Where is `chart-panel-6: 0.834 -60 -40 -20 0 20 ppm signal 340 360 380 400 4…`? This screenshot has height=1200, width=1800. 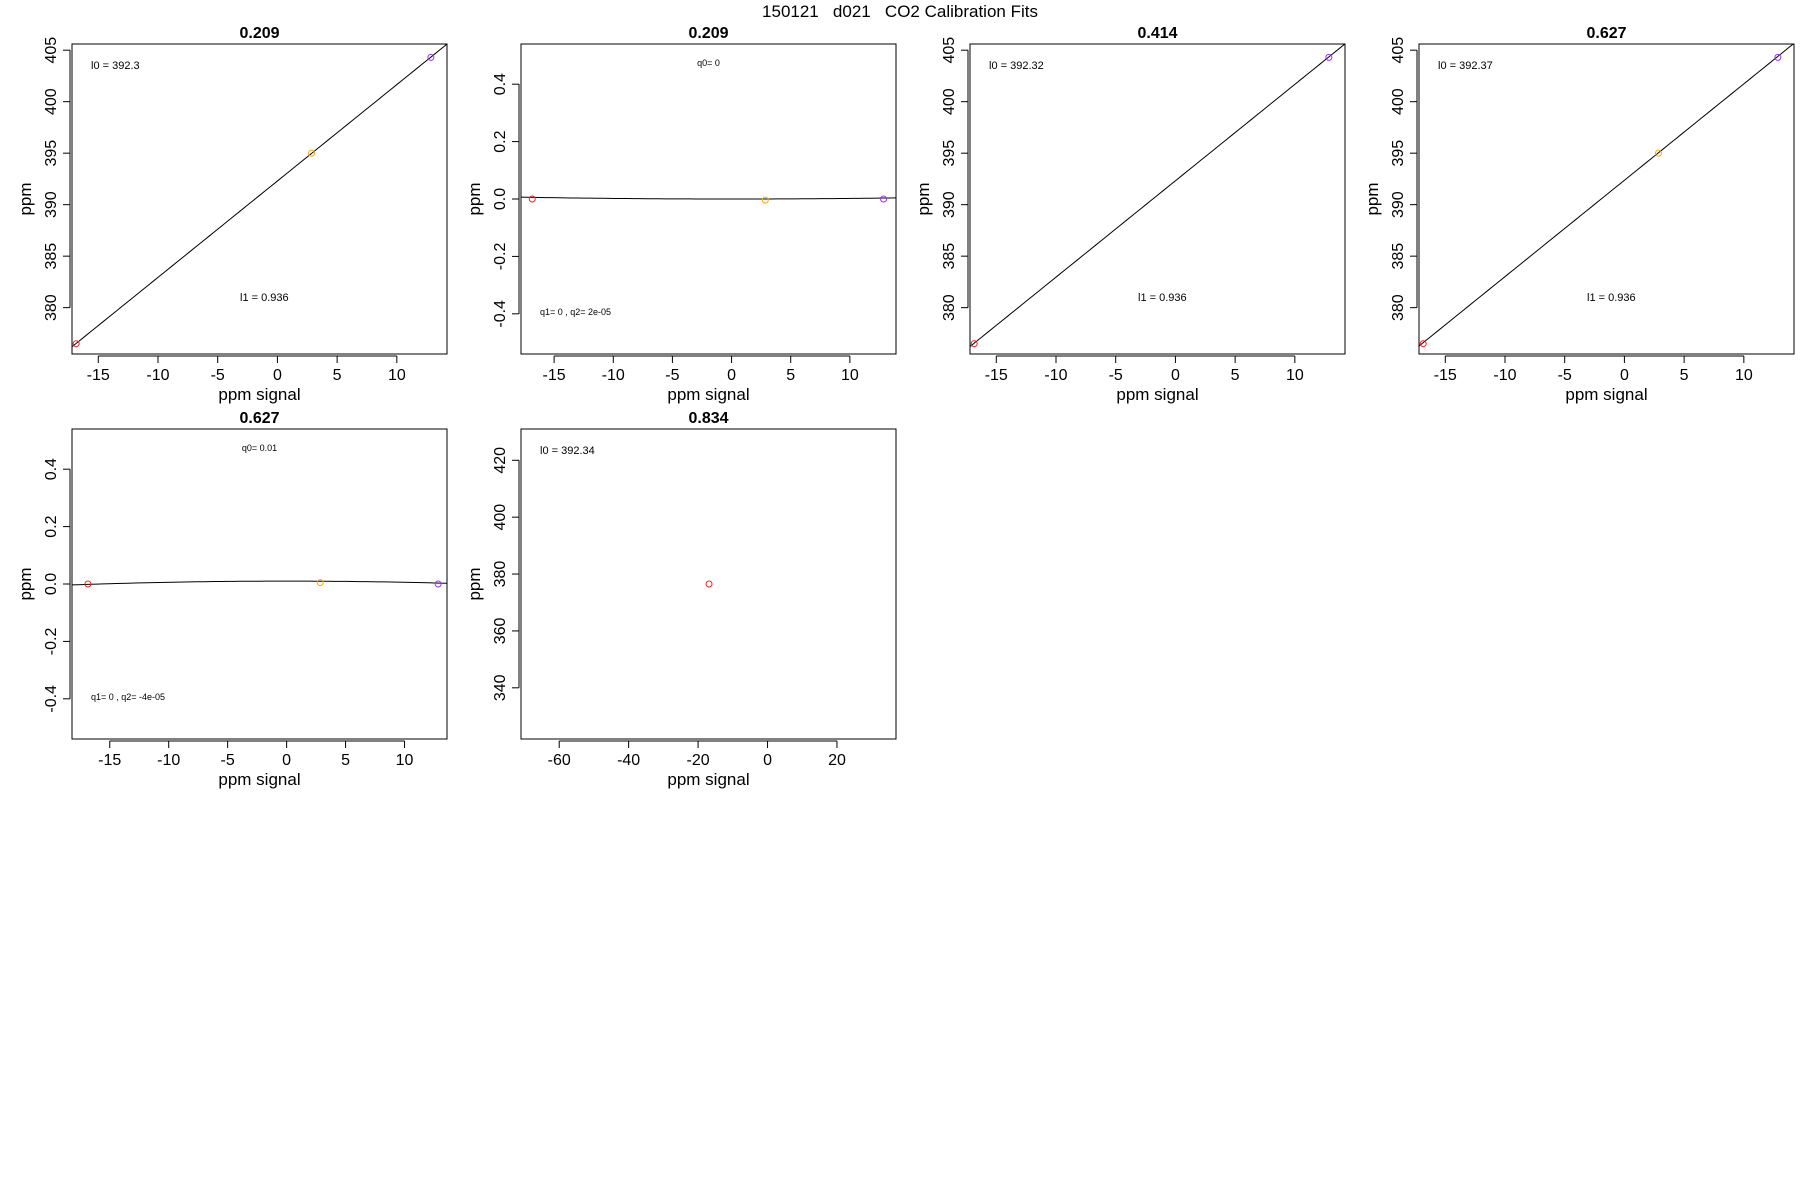 chart-panel-6: 0.834 -60 -40 -20 0 20 ppm signal 340 360 380 400 4… is located at coordinates (681, 599).